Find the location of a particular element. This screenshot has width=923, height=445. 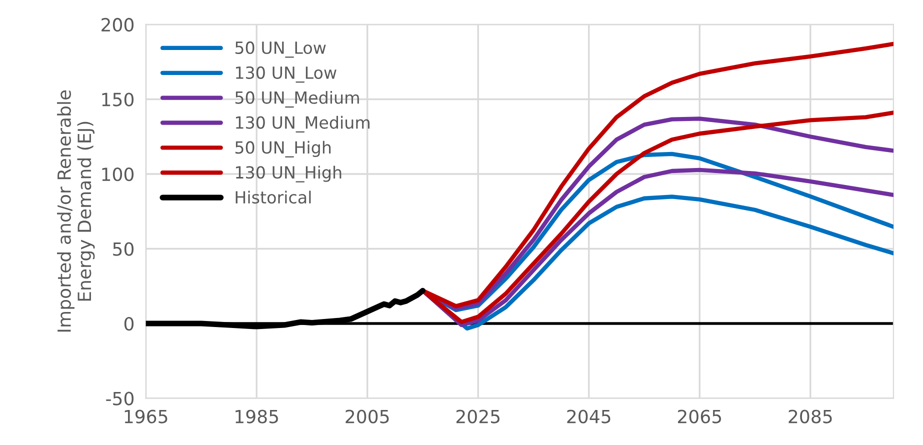

legend-label: 50 UN_Low is located at coordinates (280, 49).